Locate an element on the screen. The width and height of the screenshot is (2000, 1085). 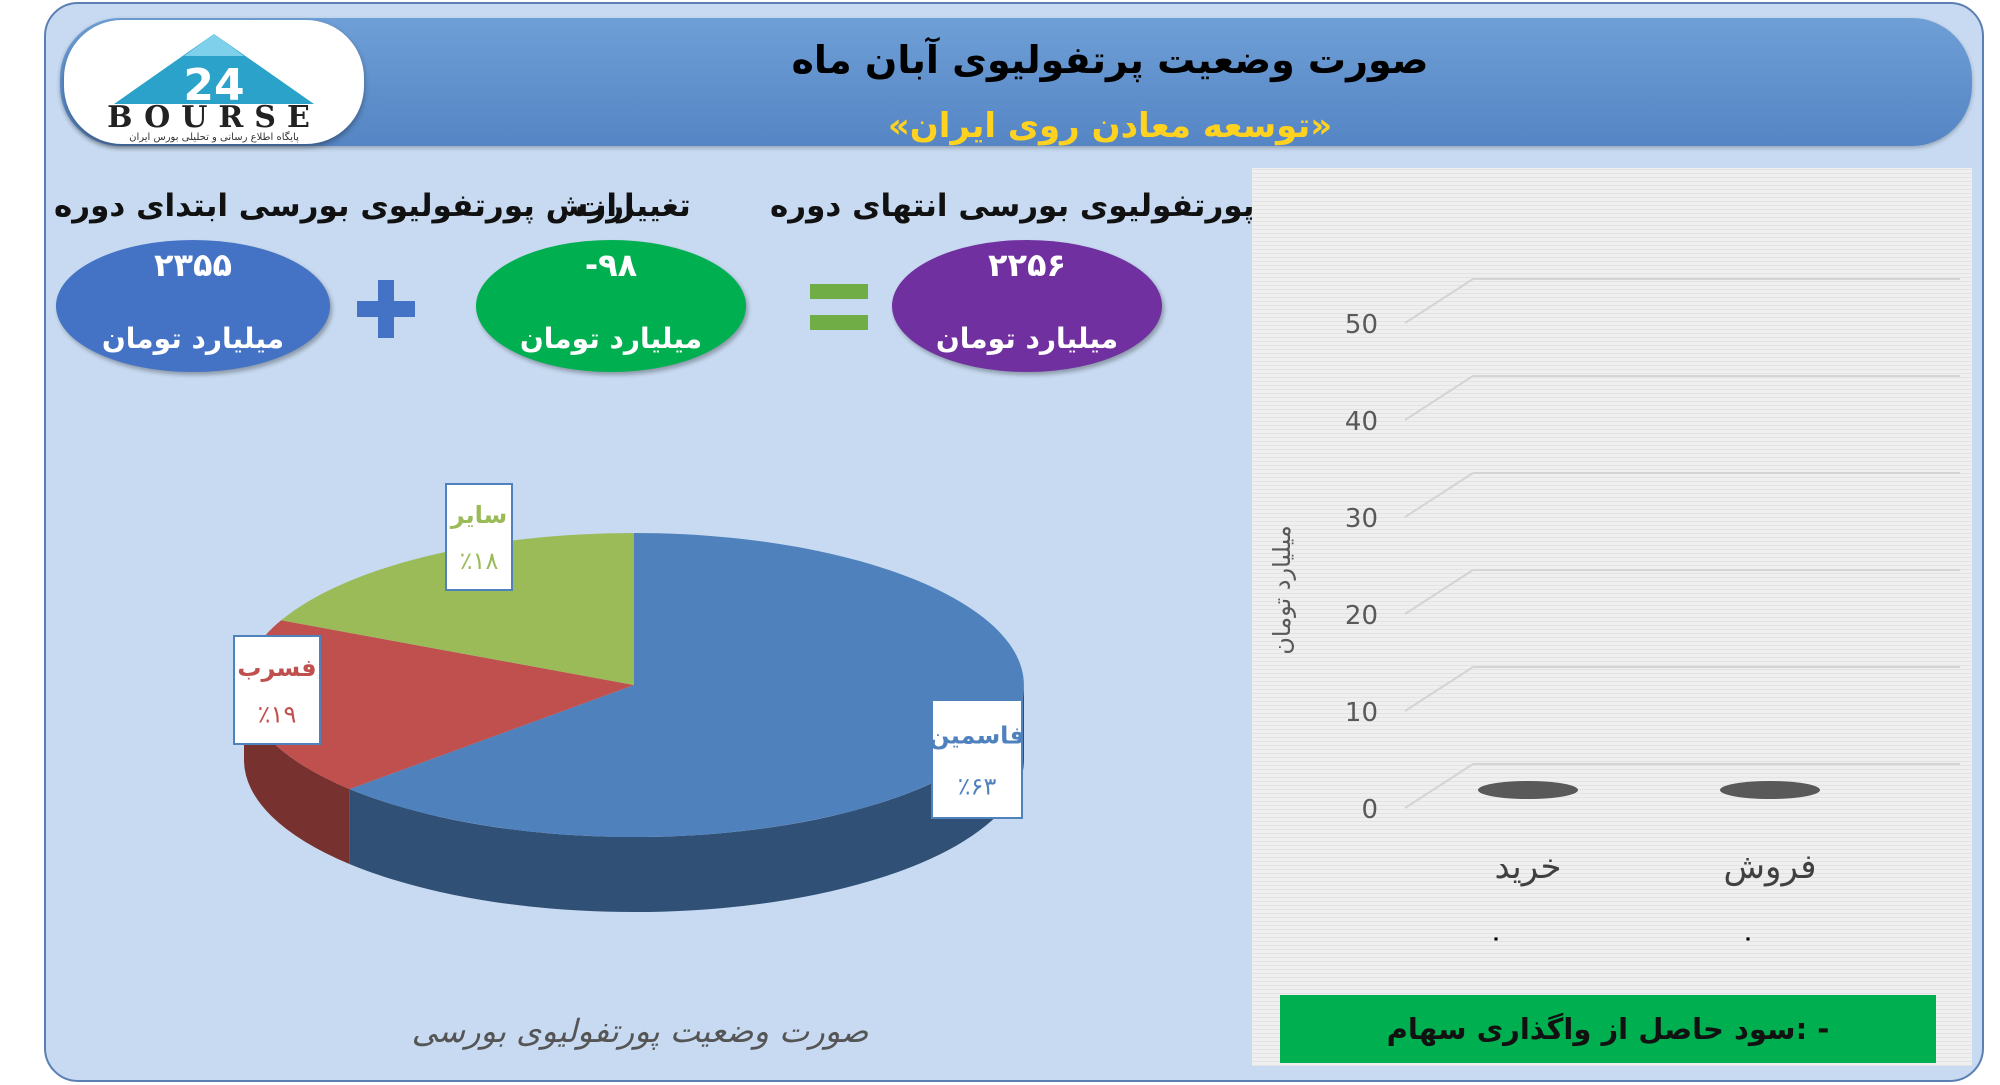
pie-label-percent: ٪۱۸ is located at coordinates (479, 561).